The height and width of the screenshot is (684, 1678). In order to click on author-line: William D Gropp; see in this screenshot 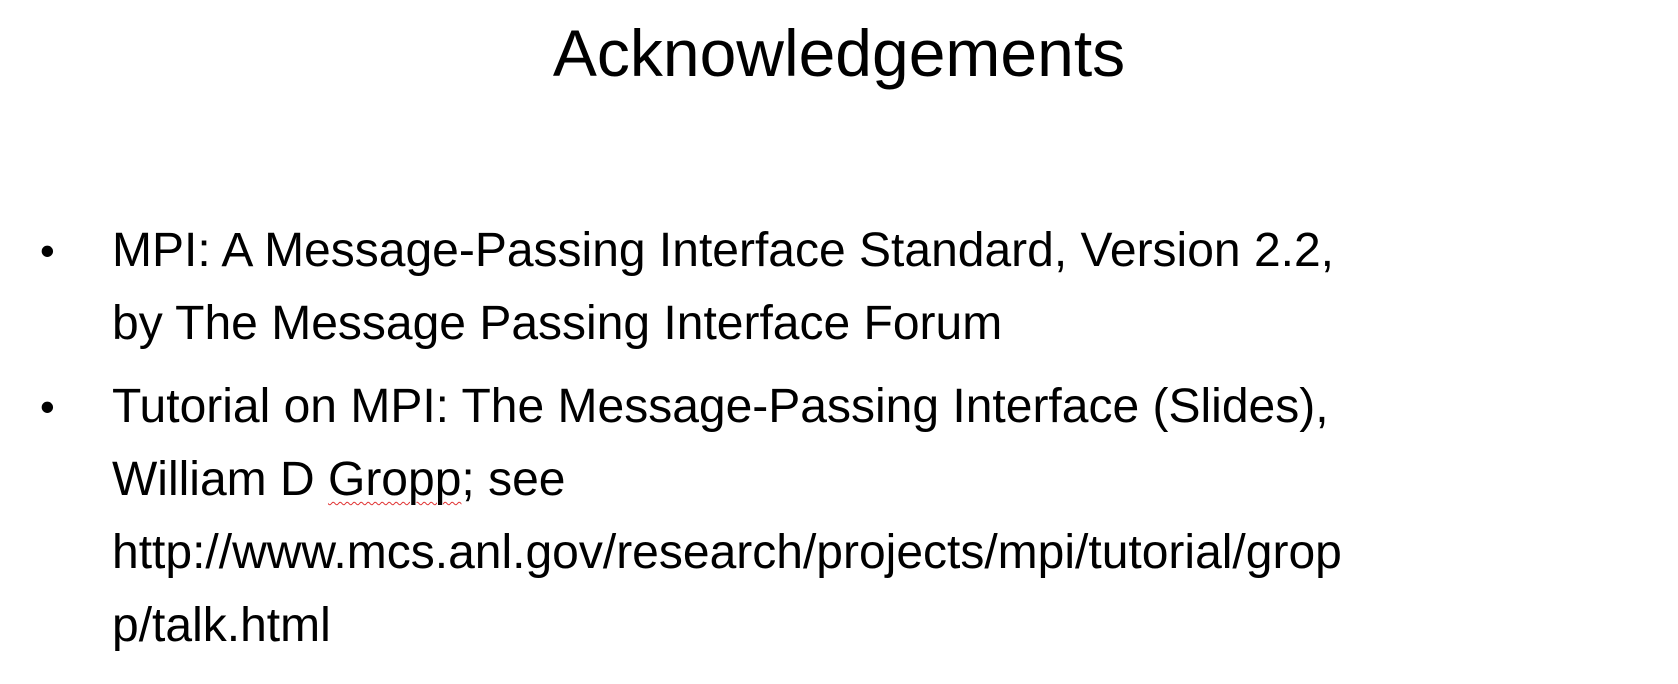, I will do `click(891, 479)`.